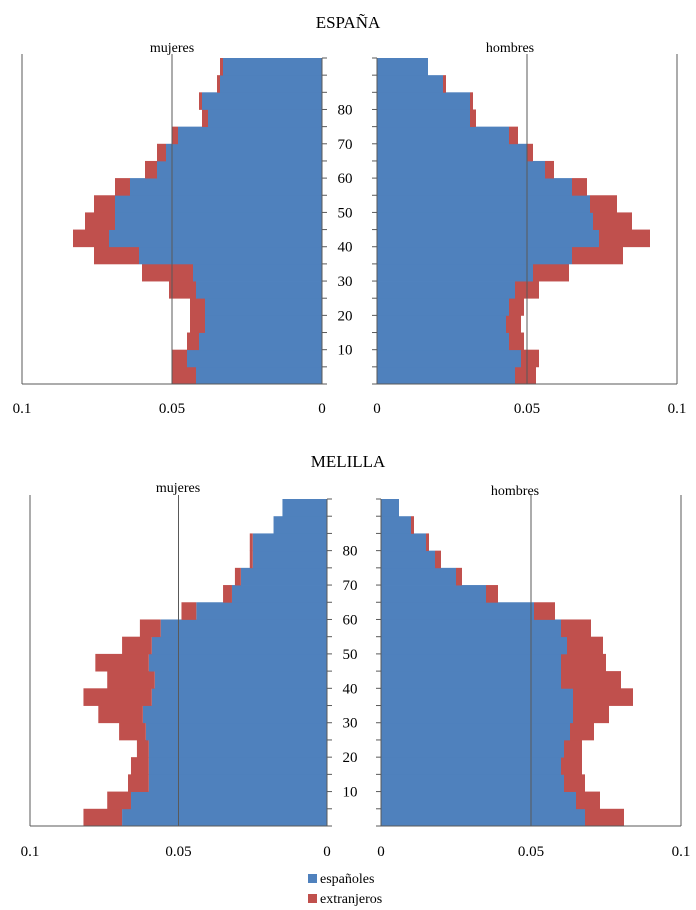 This screenshot has width=696, height=910. I want to click on chart-title: ESPAÑA, so click(348, 22).